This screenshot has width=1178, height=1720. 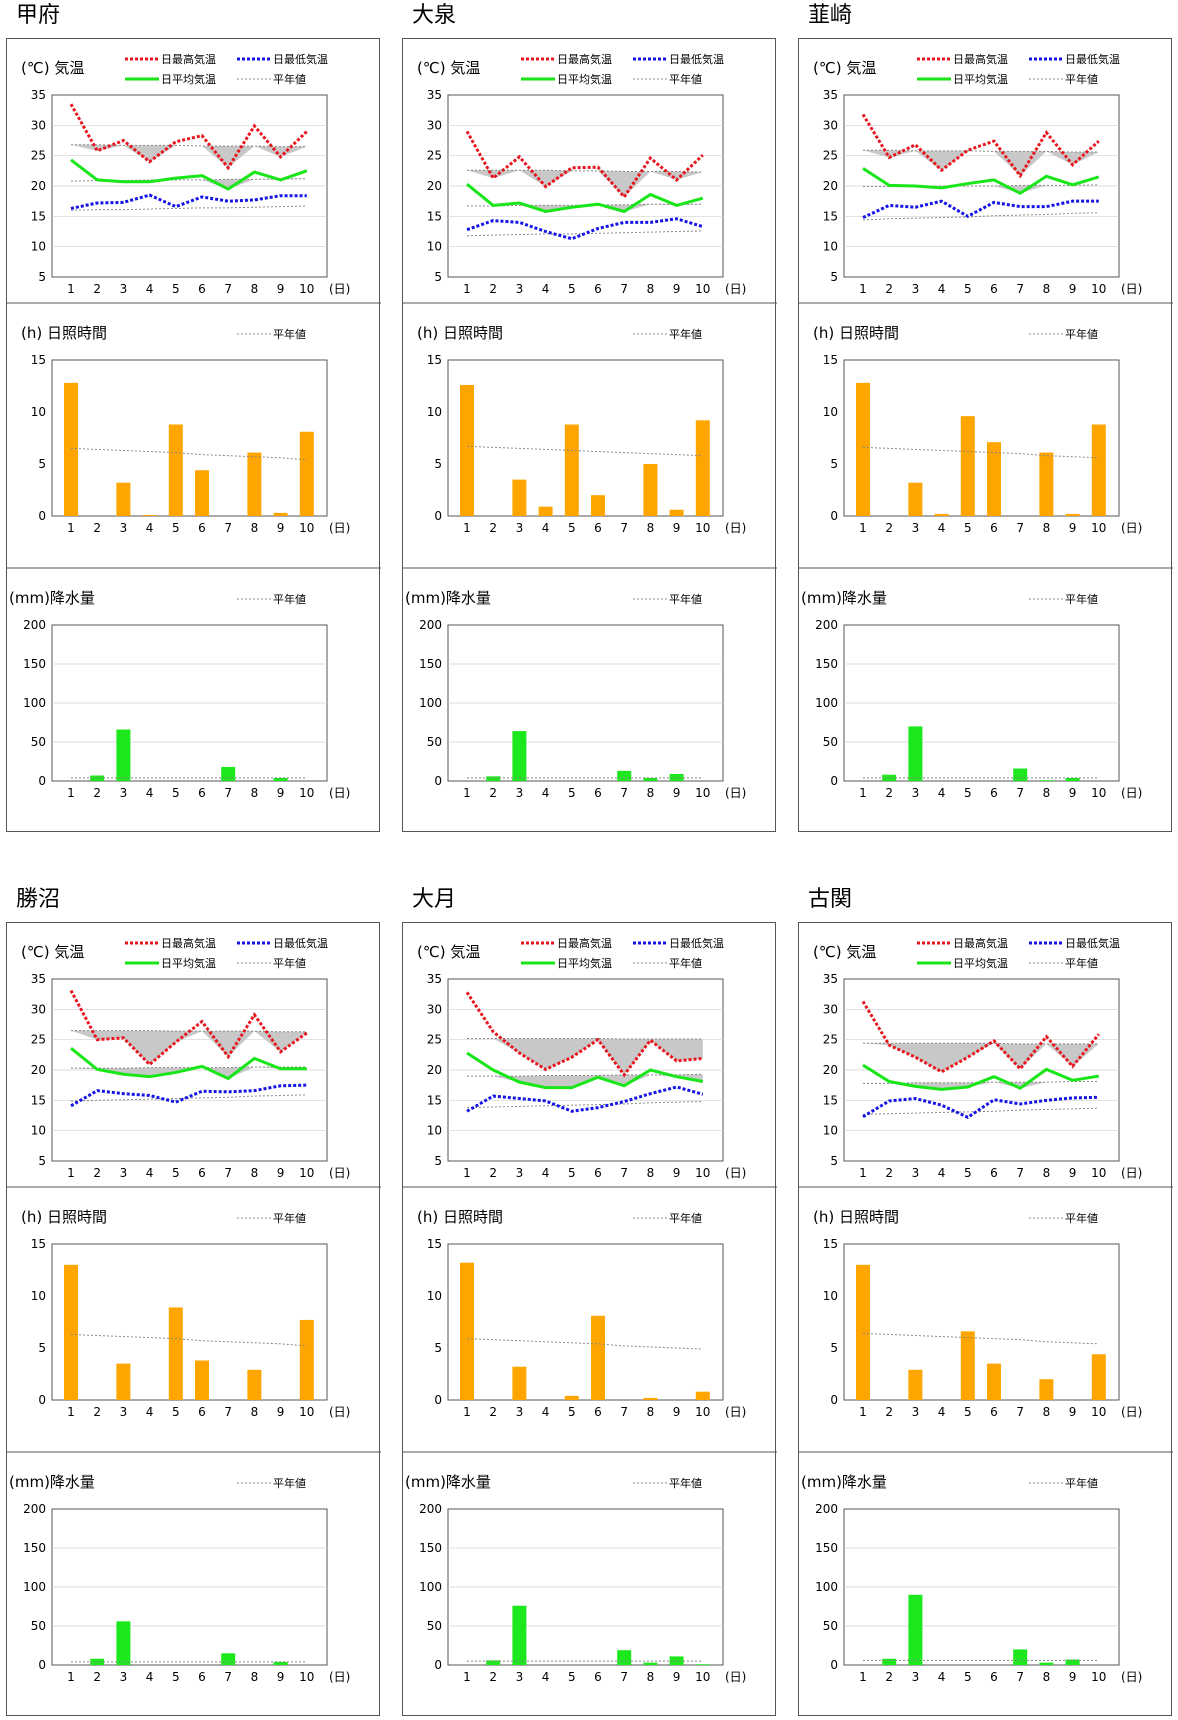 I want to click on station-name: 大月, so click(x=434, y=899).